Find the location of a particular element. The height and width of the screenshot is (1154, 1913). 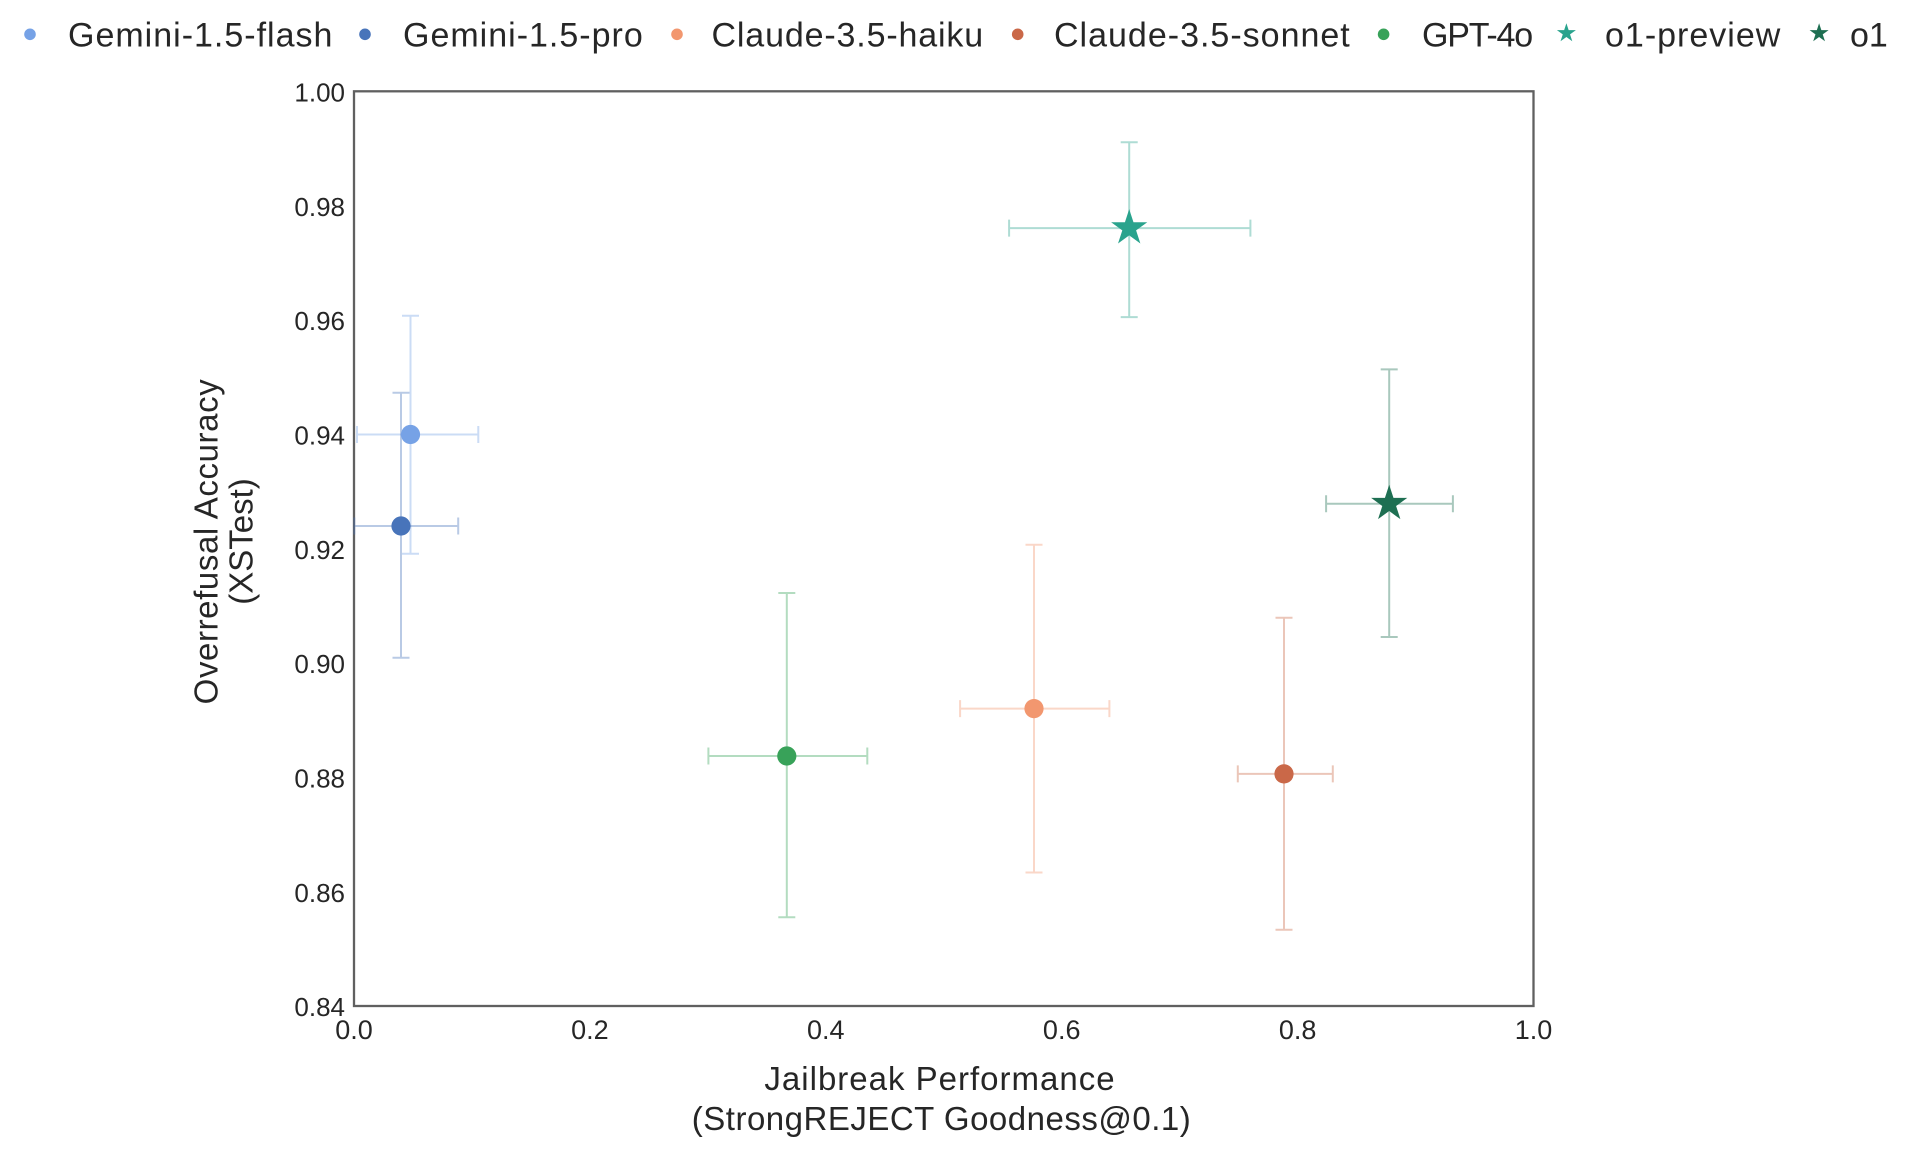

svg-text: o1-preview is located at coordinates (1693, 36).